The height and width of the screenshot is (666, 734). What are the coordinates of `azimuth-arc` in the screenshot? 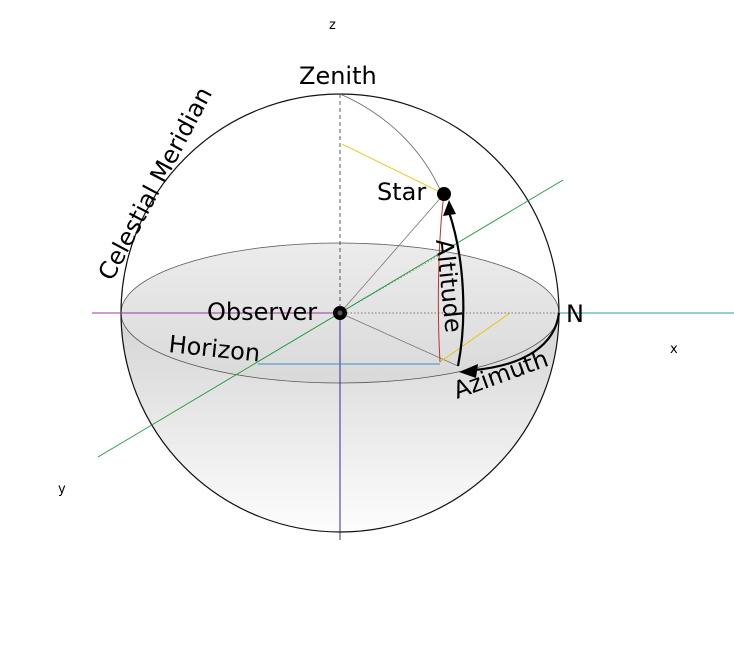 It's located at (517, 342).